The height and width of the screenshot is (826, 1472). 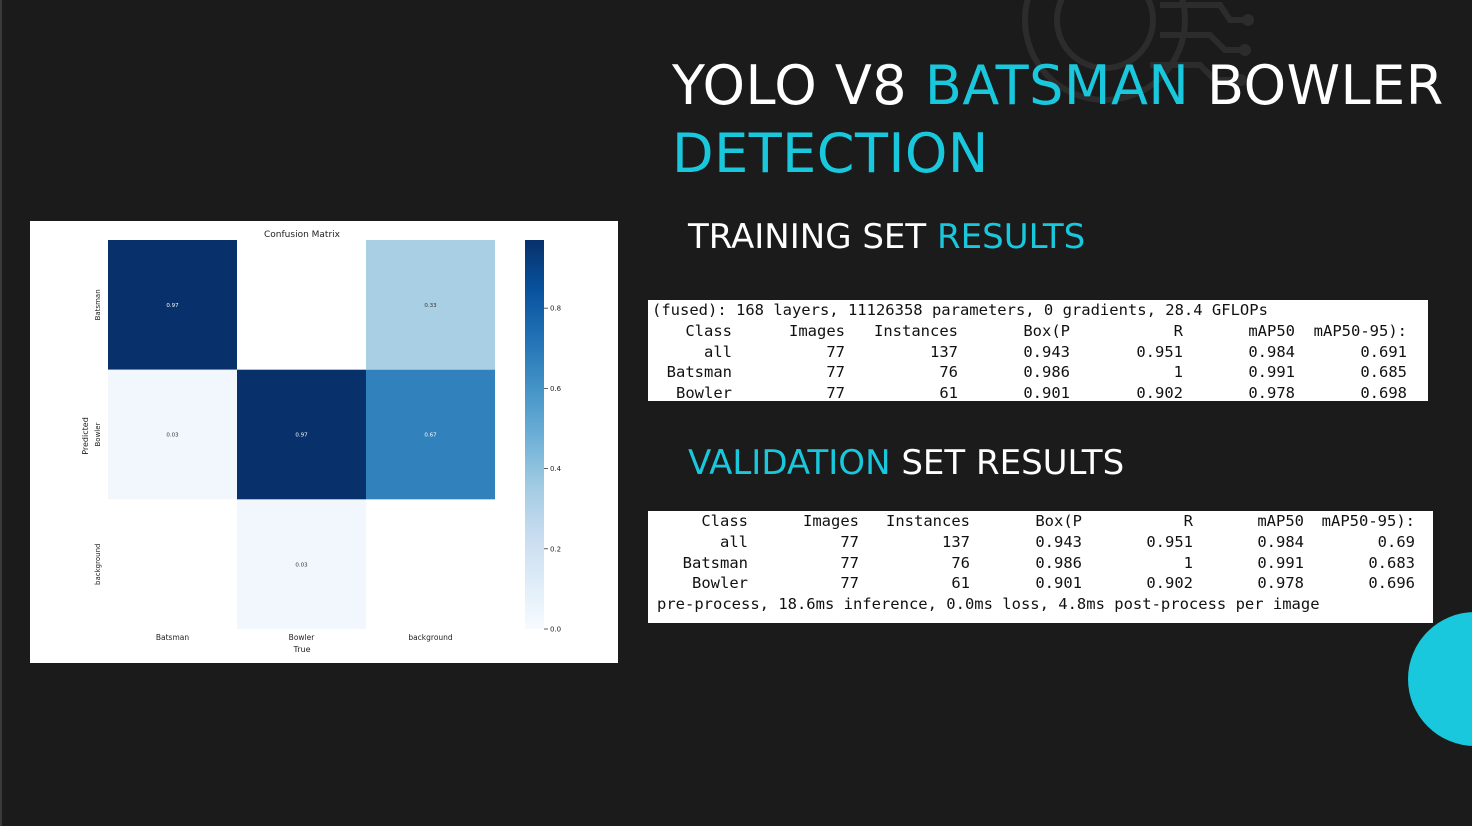 What do you see at coordinates (98, 564) in the screenshot?
I see `y-tick-label: background` at bounding box center [98, 564].